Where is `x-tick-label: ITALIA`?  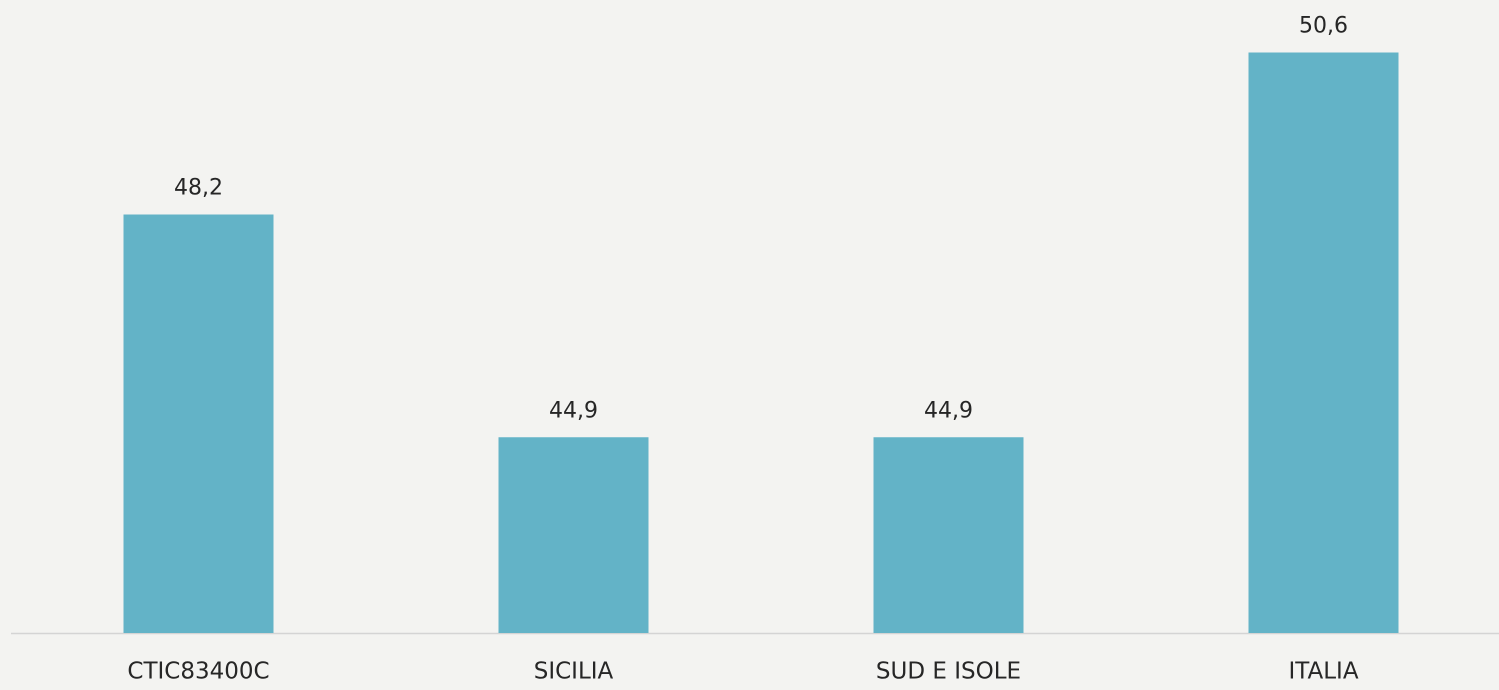 x-tick-label: ITALIA is located at coordinates (1323, 672).